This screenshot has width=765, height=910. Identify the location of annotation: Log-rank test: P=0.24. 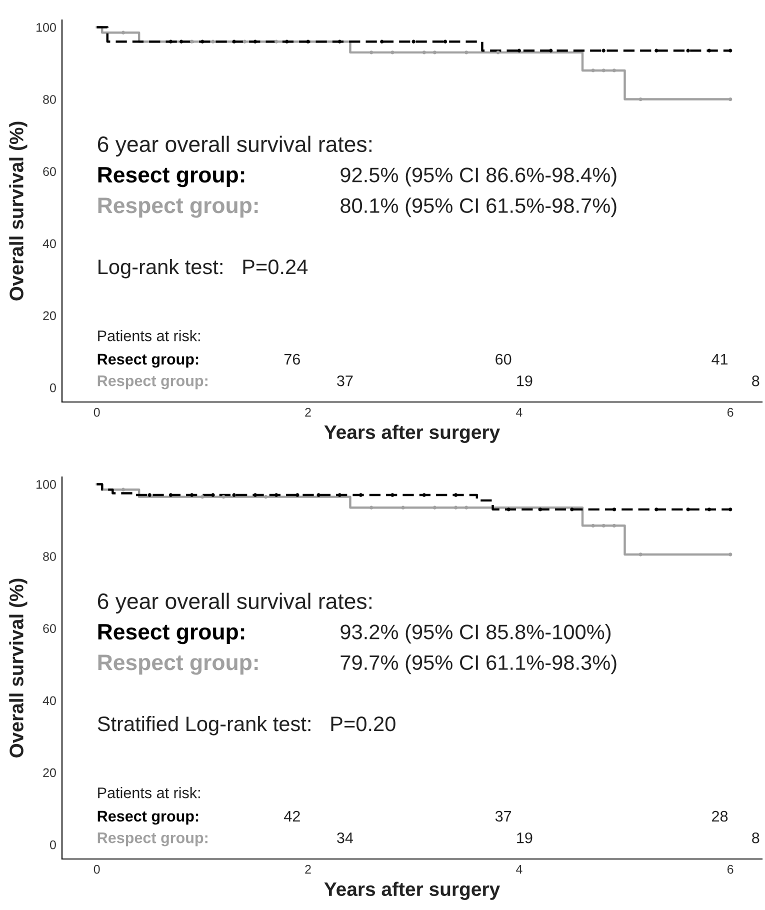
(203, 268).